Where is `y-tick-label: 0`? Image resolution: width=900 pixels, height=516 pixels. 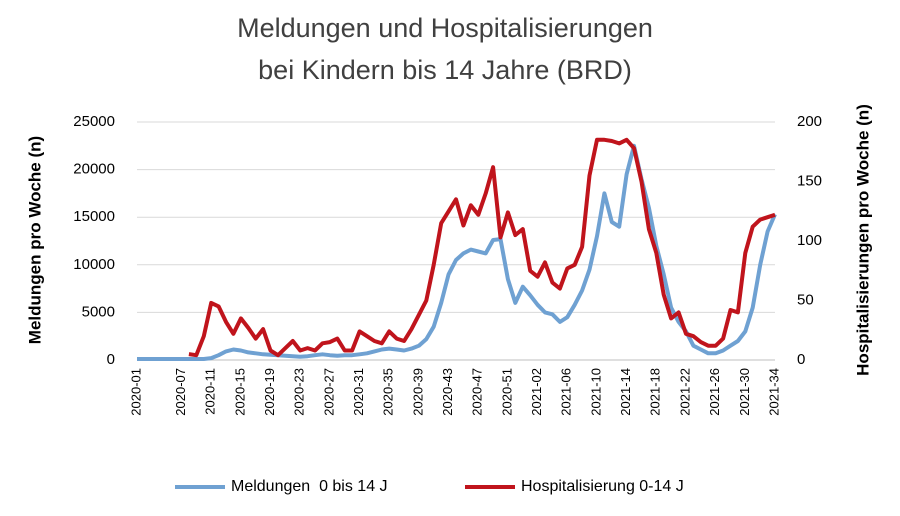
y-tick-label: 0 is located at coordinates (111, 359).